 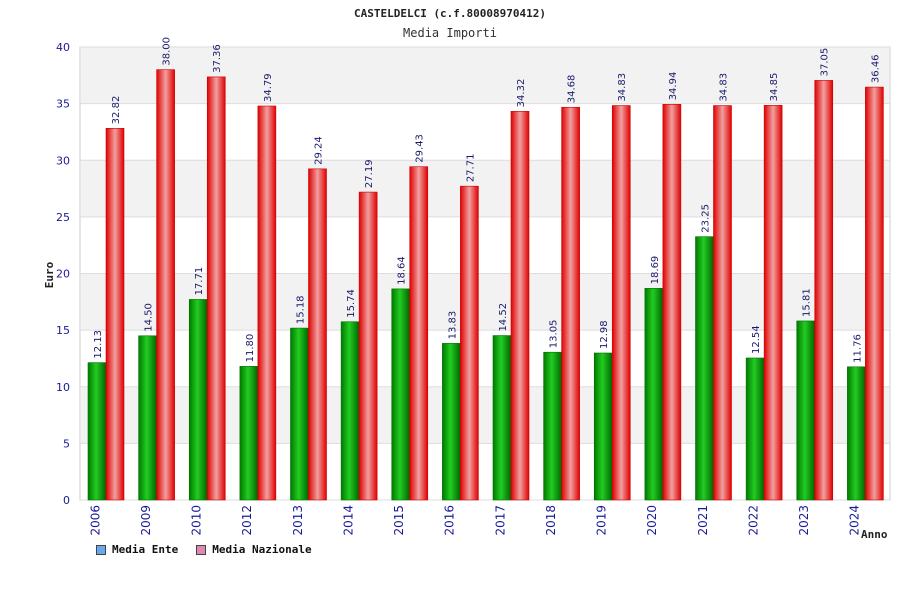 What do you see at coordinates (199, 281) in the screenshot?
I see `data-label: 17.71` at bounding box center [199, 281].